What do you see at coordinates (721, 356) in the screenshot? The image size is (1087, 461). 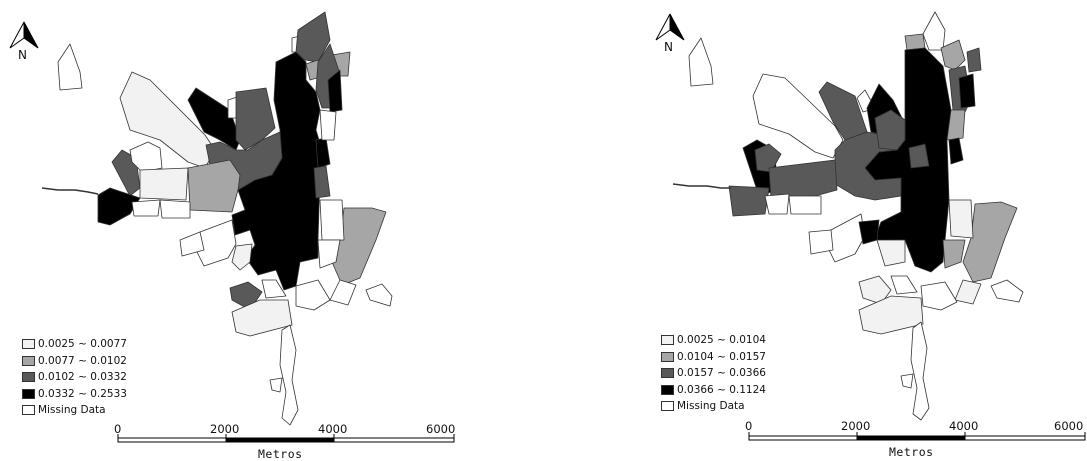 I see `legend-label: 0.0104 ~ 0.0157` at bounding box center [721, 356].